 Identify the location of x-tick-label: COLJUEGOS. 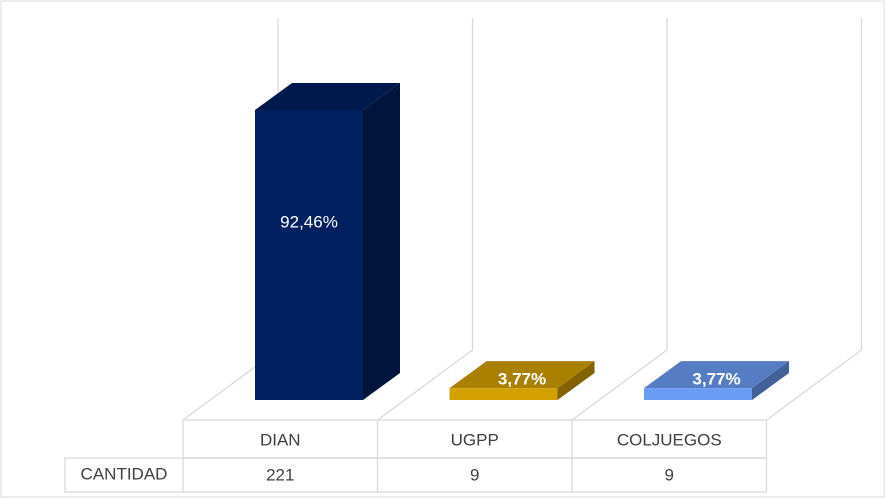
(669, 439).